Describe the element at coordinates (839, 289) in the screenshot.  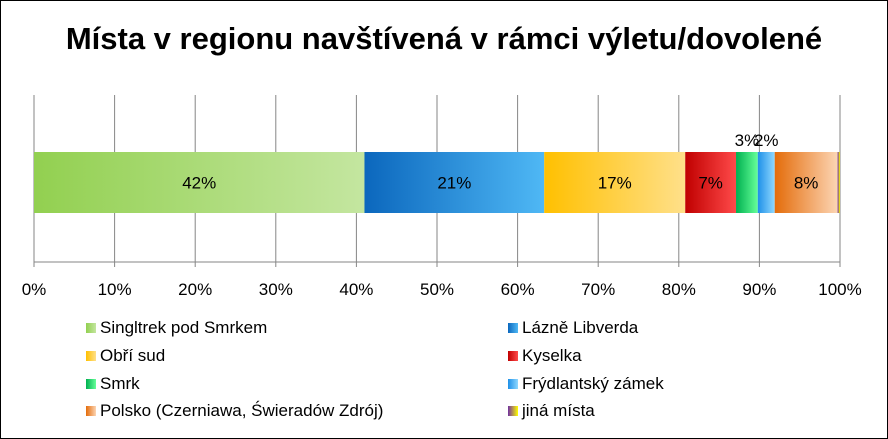
I see `x-tick-label: 100%` at that location.